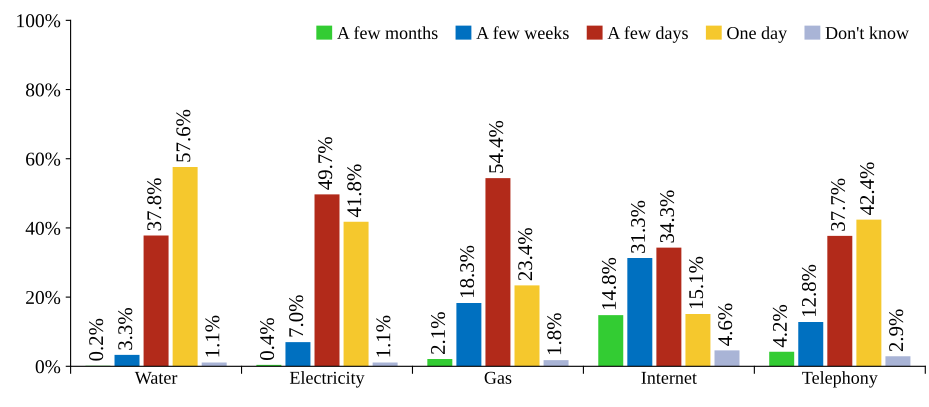  I want to click on data-label: 37.8%, so click(154, 204).